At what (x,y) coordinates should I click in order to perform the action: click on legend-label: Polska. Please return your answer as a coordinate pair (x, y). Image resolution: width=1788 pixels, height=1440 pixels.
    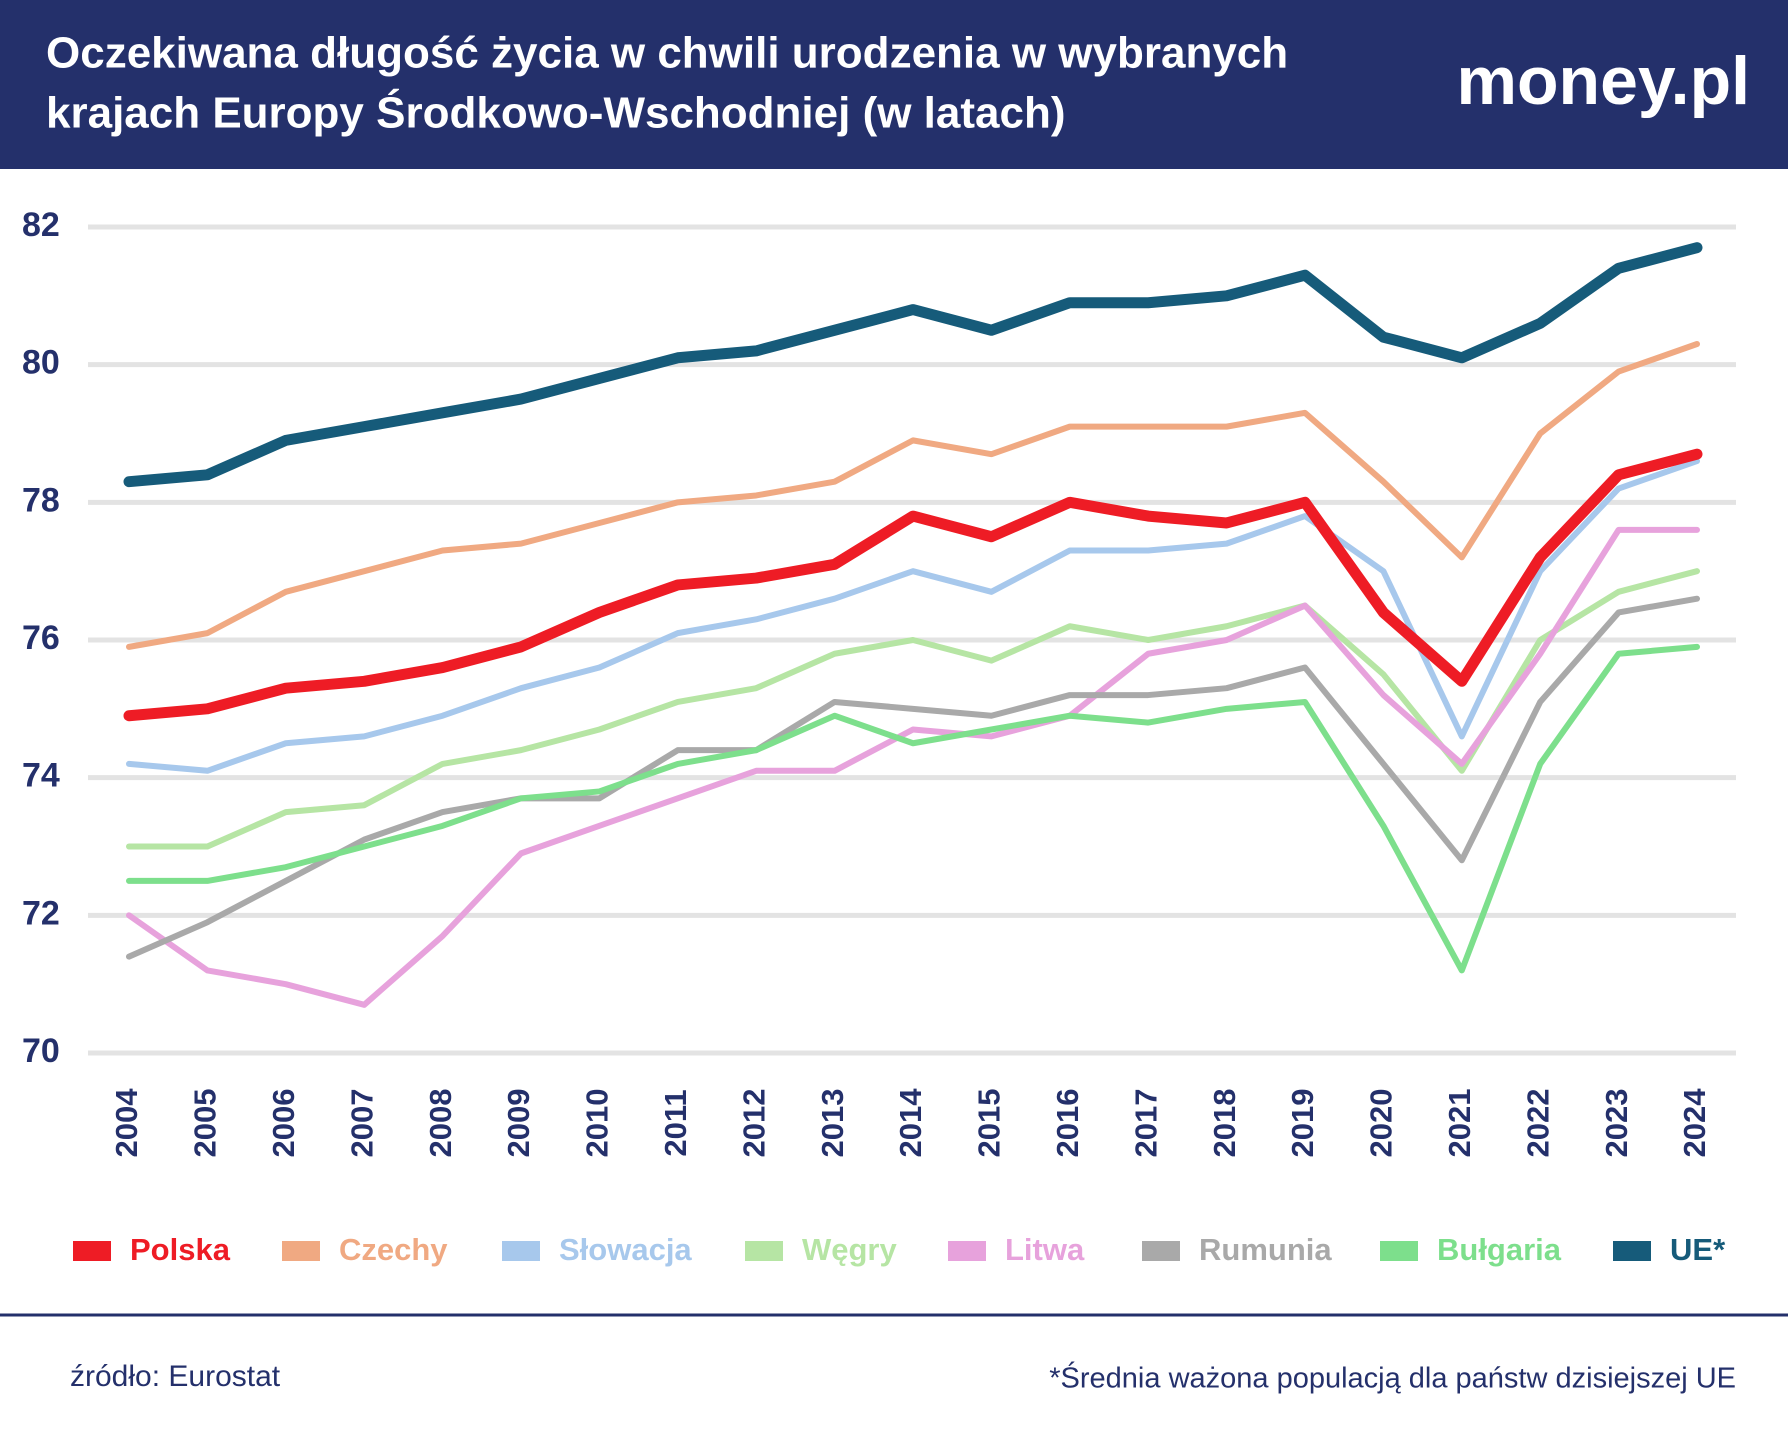
    Looking at the image, I should click on (180, 1249).